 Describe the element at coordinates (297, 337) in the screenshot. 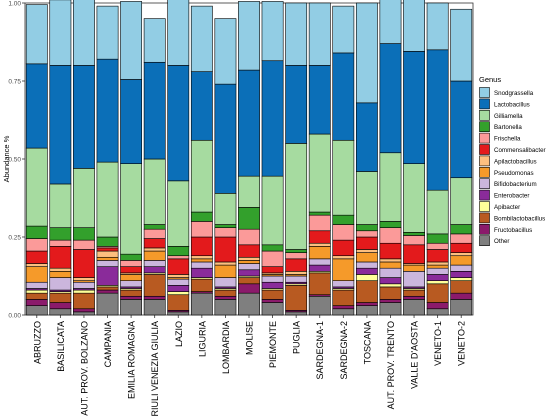

I see `x-tick-label: PUGLIA` at that location.